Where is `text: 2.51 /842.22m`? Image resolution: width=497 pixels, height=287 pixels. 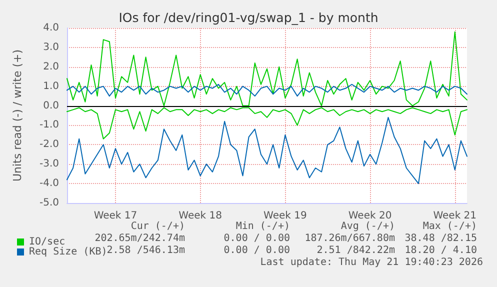 text: 2.51 /842.22m is located at coordinates (355, 250).